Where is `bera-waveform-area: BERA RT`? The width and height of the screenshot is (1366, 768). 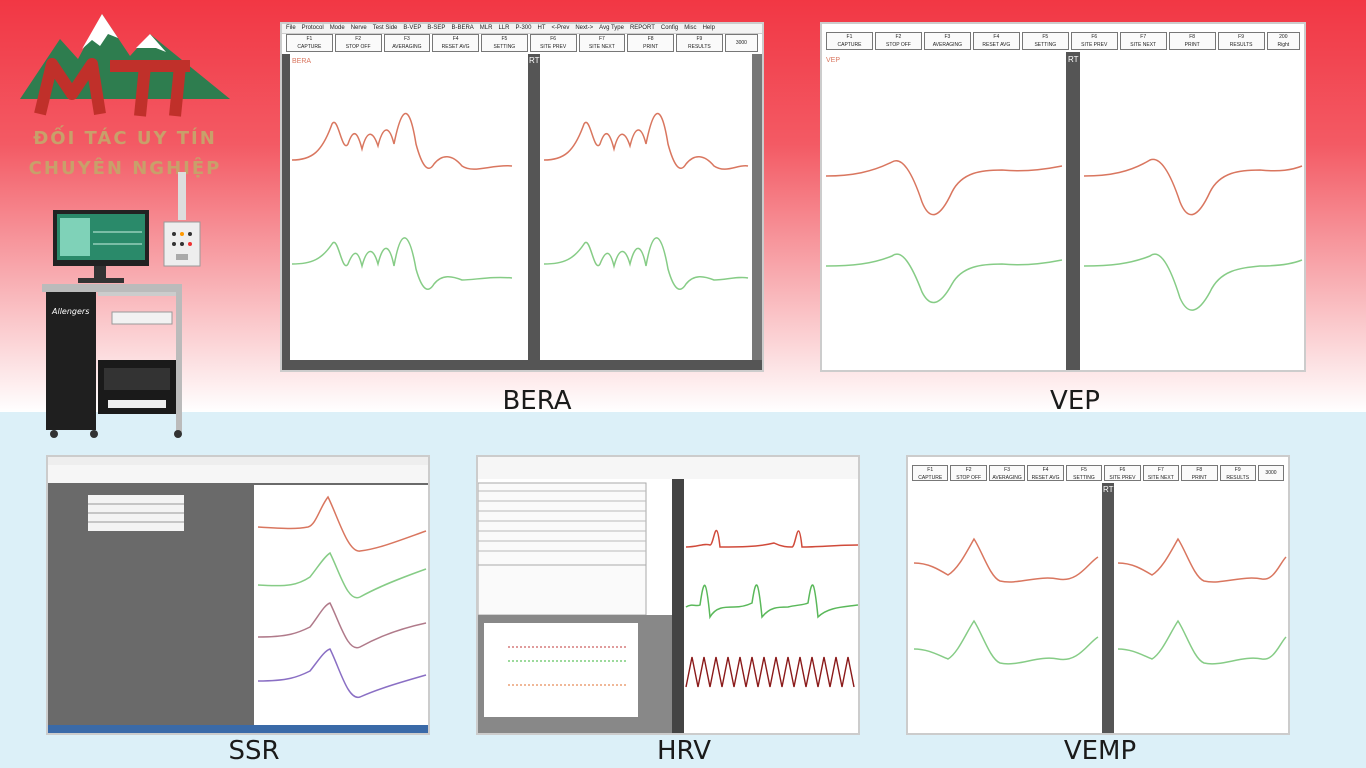 bera-waveform-area: BERA RT is located at coordinates (522, 212).